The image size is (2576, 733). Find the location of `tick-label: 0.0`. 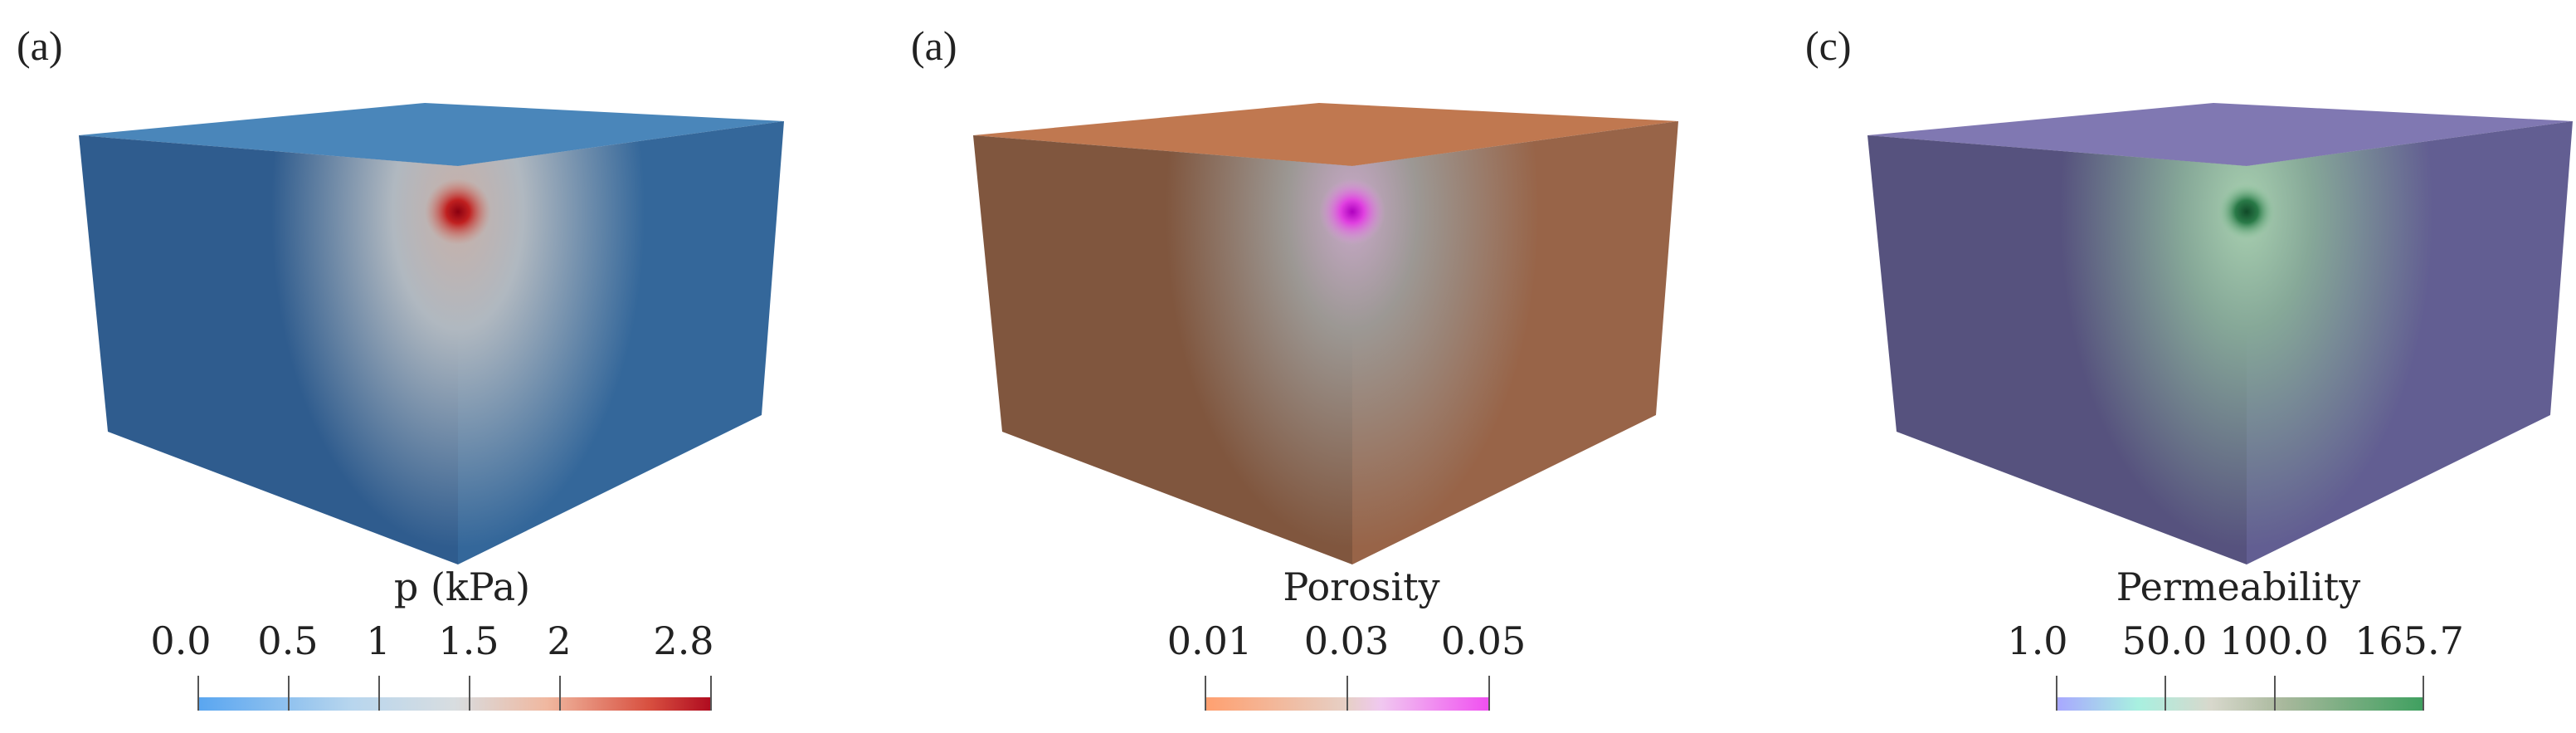

tick-label: 0.0 is located at coordinates (181, 640).